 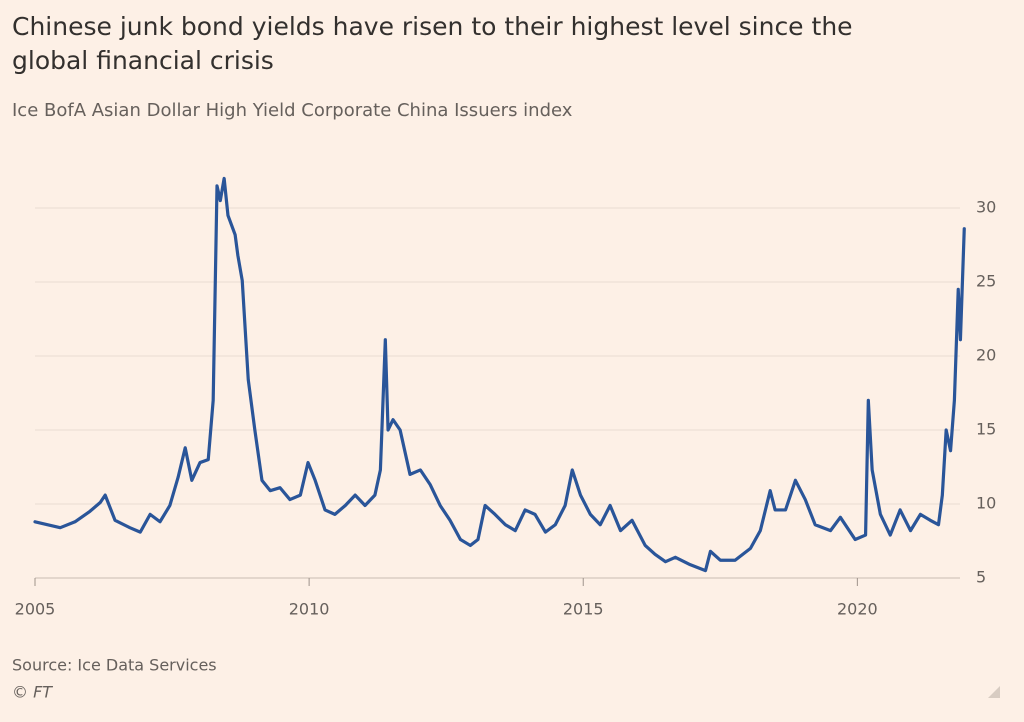 What do you see at coordinates (114, 665) in the screenshot?
I see `source: Source: Ice Data Services` at bounding box center [114, 665].